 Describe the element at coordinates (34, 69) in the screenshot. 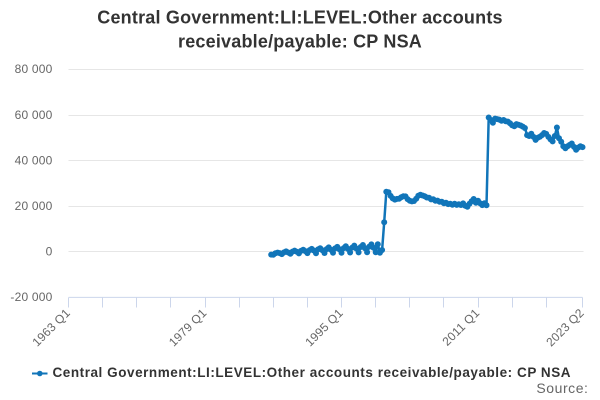

I see `svg-text: 80 000` at that location.